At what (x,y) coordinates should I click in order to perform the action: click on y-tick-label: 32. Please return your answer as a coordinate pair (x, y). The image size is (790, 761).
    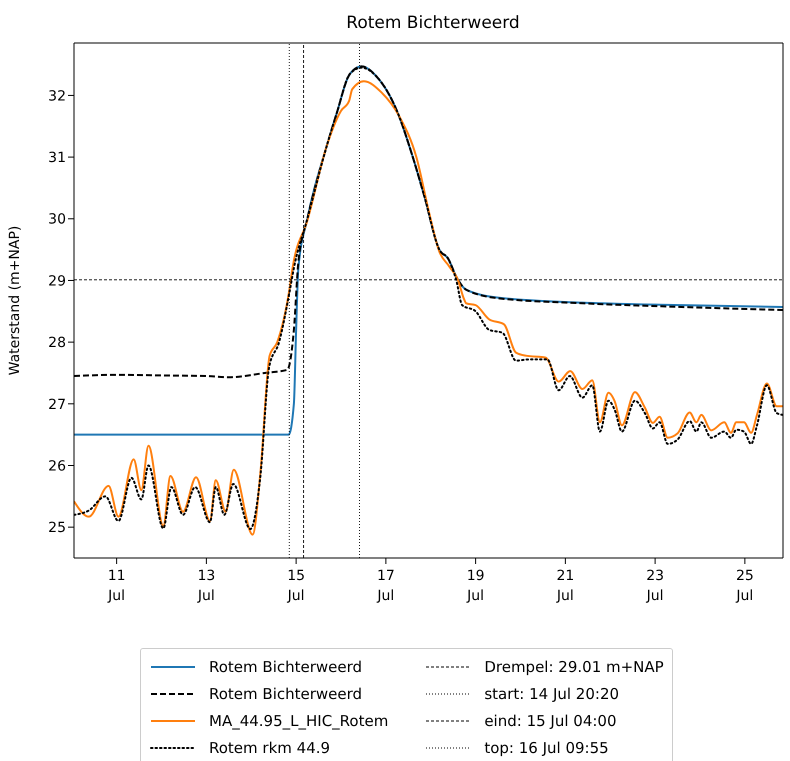
    Looking at the image, I should click on (57, 96).